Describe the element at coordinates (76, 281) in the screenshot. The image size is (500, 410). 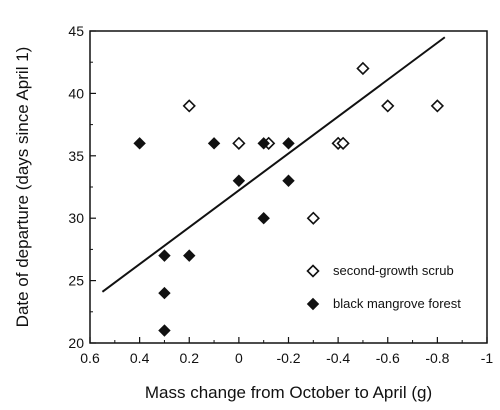
I see `y-tick-label: 25` at that location.